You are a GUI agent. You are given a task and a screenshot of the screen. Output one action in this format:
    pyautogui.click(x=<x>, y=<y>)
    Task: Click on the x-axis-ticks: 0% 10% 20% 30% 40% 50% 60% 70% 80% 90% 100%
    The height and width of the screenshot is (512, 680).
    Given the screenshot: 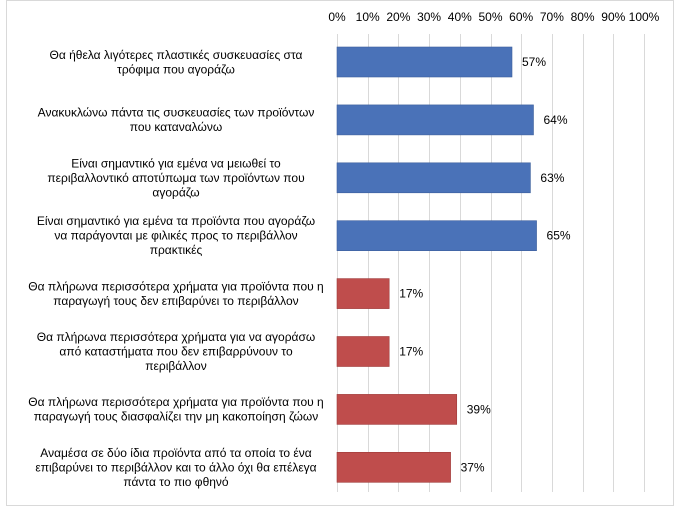 What is the action you would take?
    pyautogui.click(x=493, y=17)
    